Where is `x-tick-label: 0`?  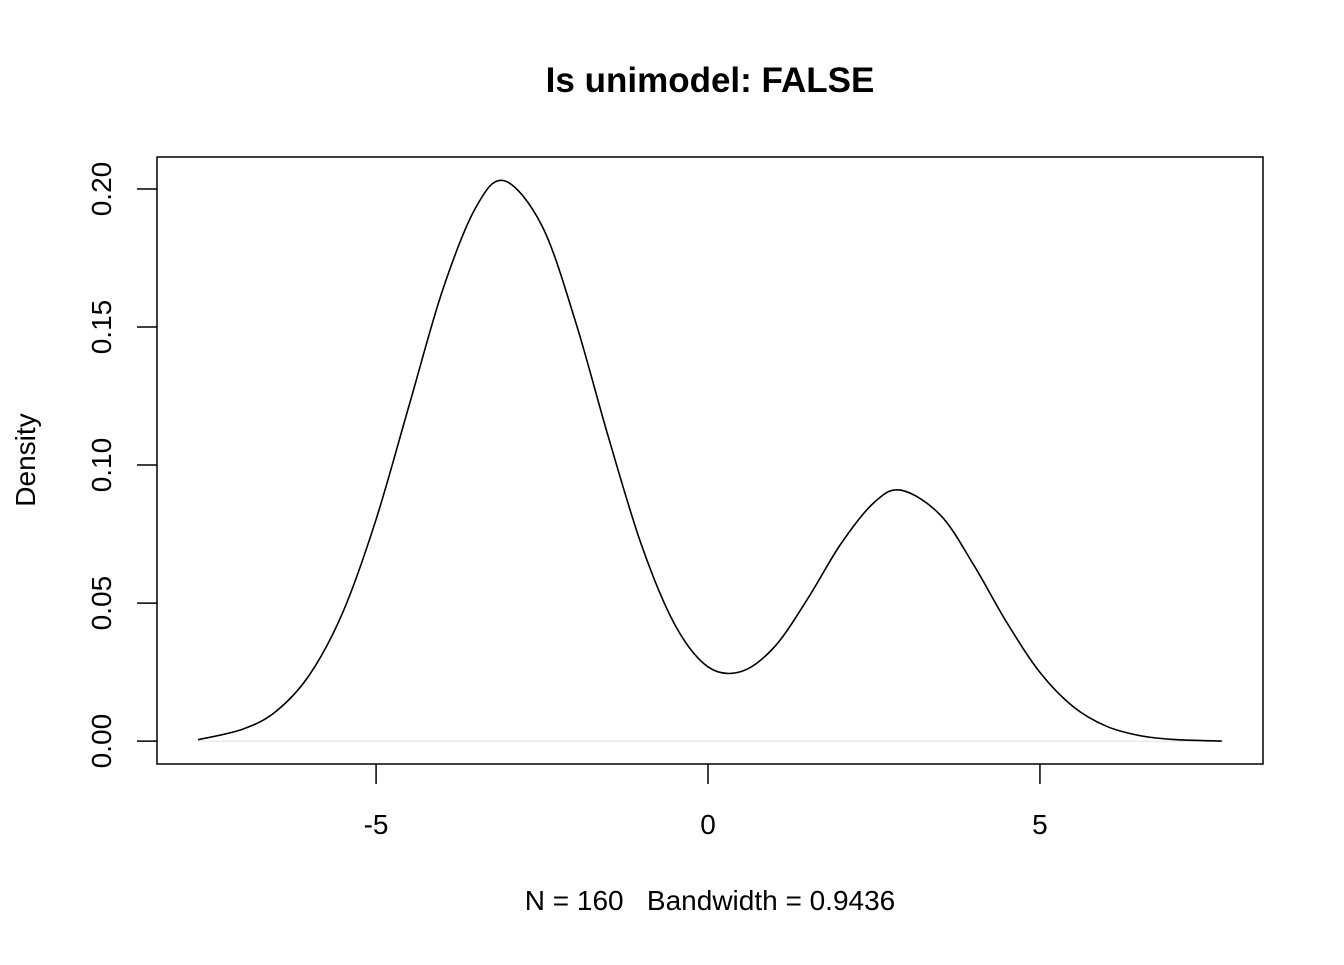 x-tick-label: 0 is located at coordinates (708, 824).